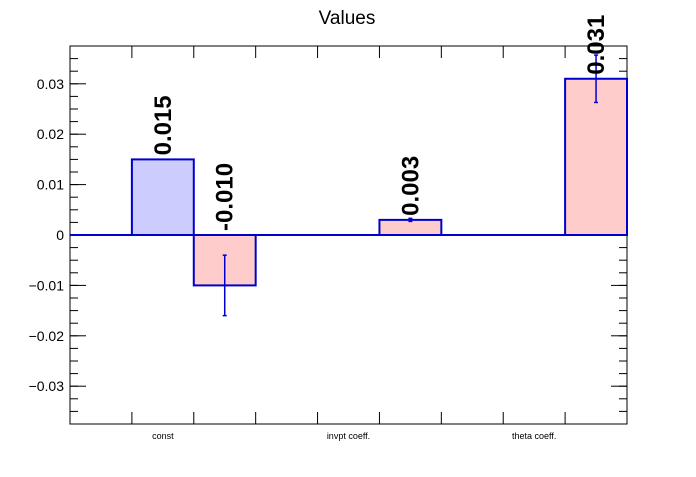 The width and height of the screenshot is (696, 477). I want to click on category-label: const, so click(163, 436).